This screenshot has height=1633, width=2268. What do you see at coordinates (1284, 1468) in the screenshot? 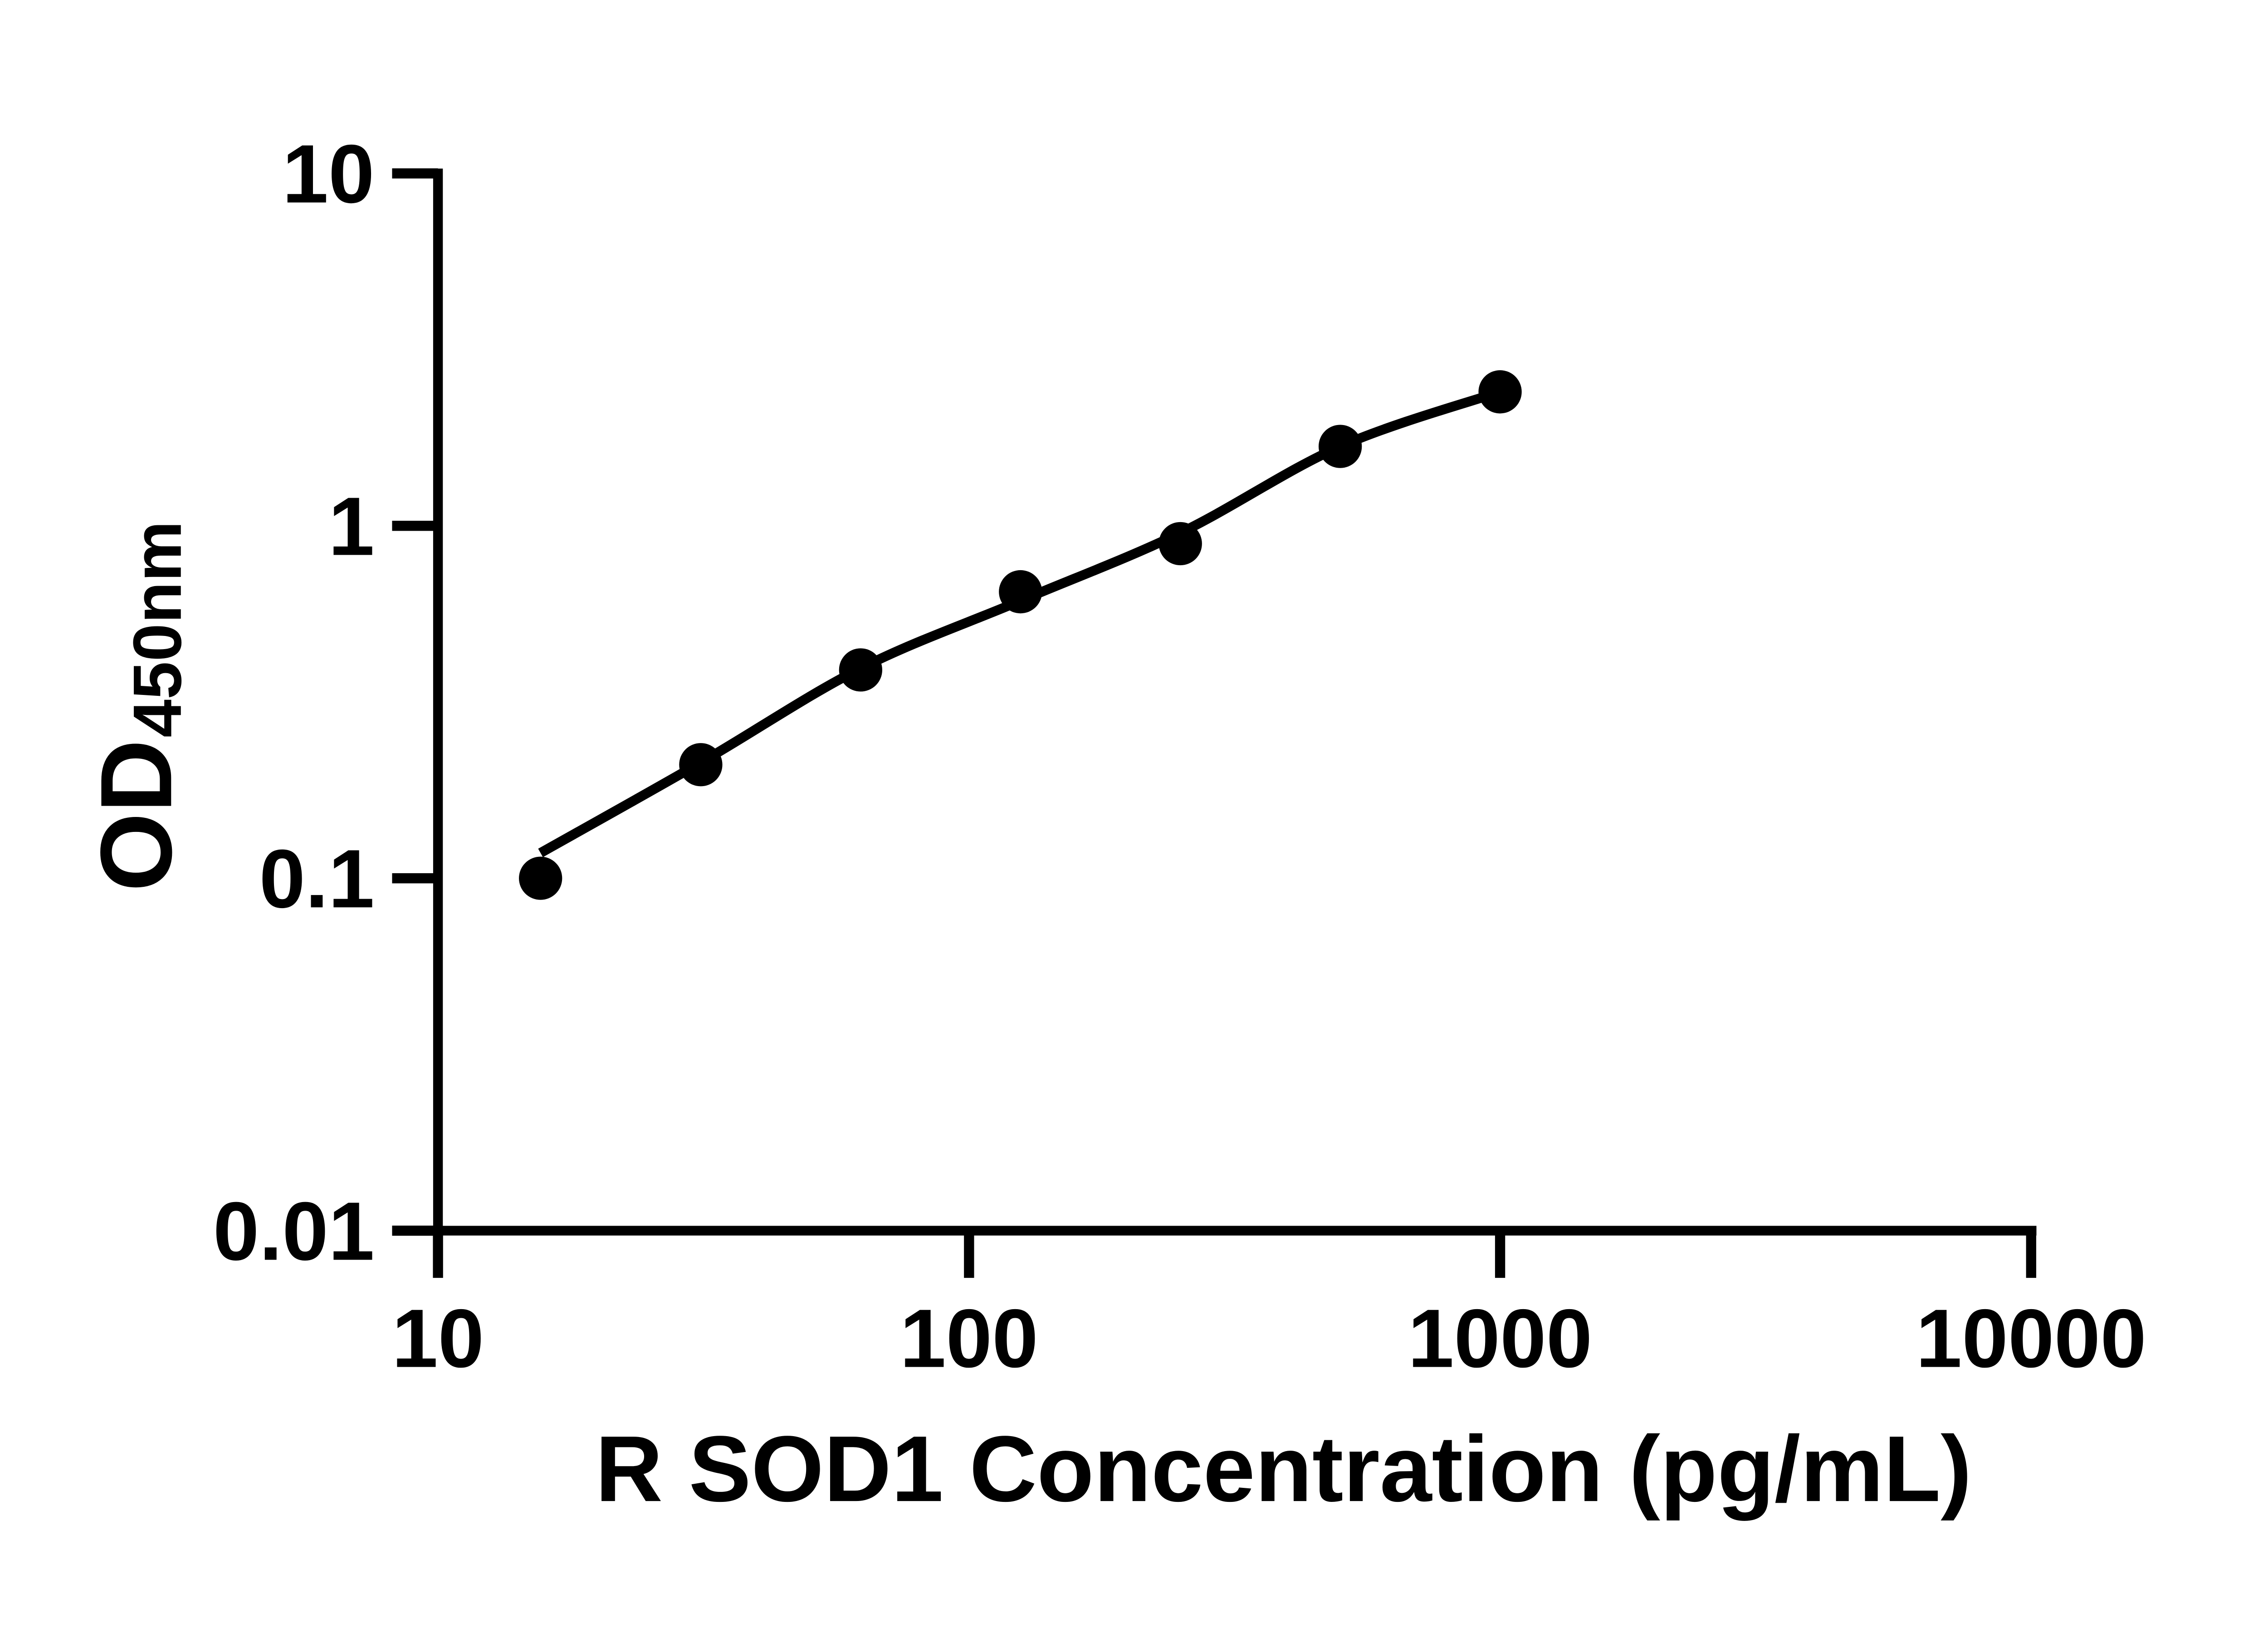
I see `x-axis-title: R SOD1 Concentration (pg/mL)` at bounding box center [1284, 1468].